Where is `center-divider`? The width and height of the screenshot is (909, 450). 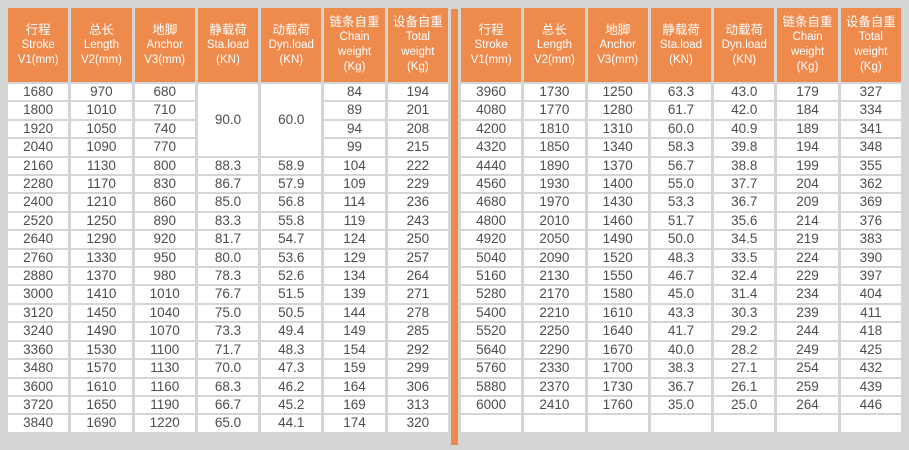
center-divider is located at coordinates (454, 226).